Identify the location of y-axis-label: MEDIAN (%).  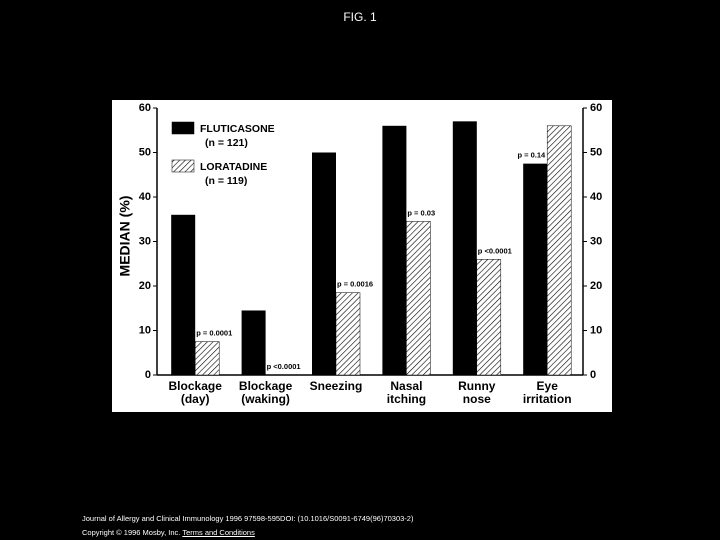
(125, 236).